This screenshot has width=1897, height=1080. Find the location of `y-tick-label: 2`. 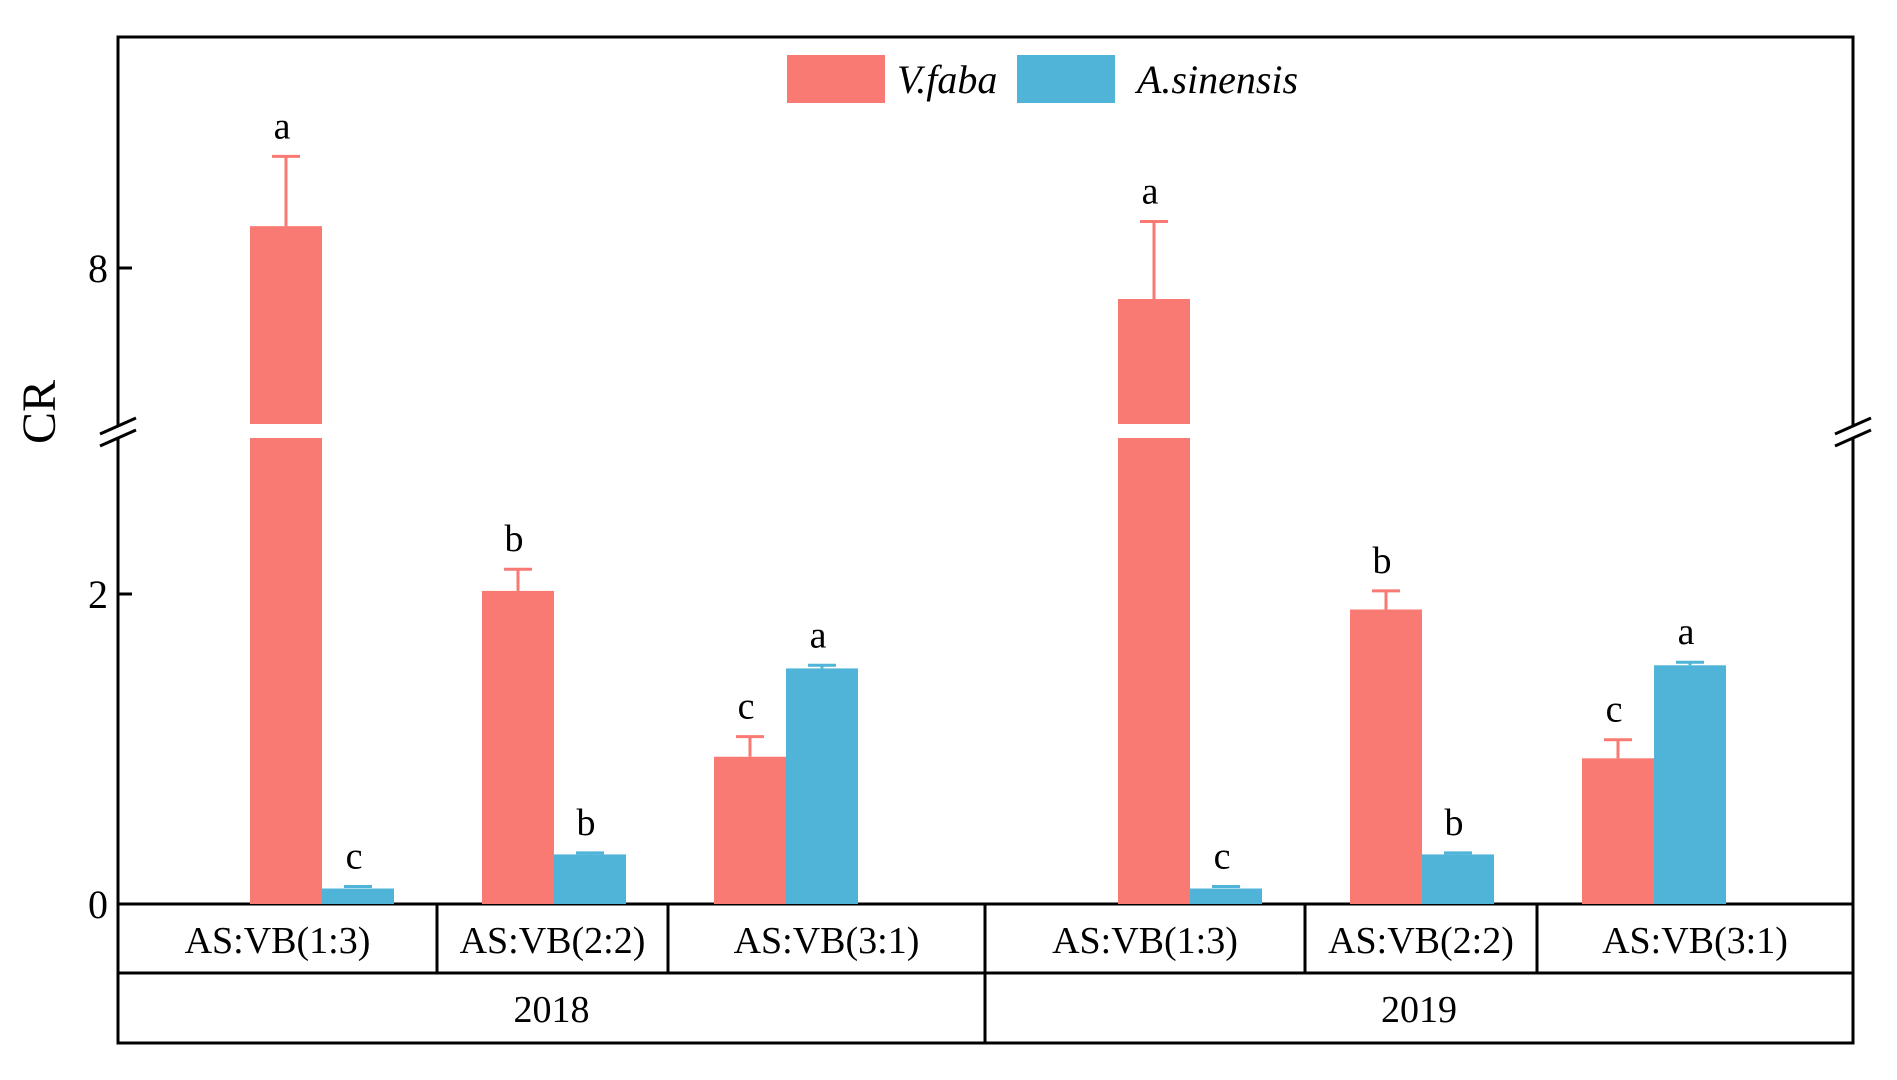

y-tick-label: 2 is located at coordinates (98, 594).